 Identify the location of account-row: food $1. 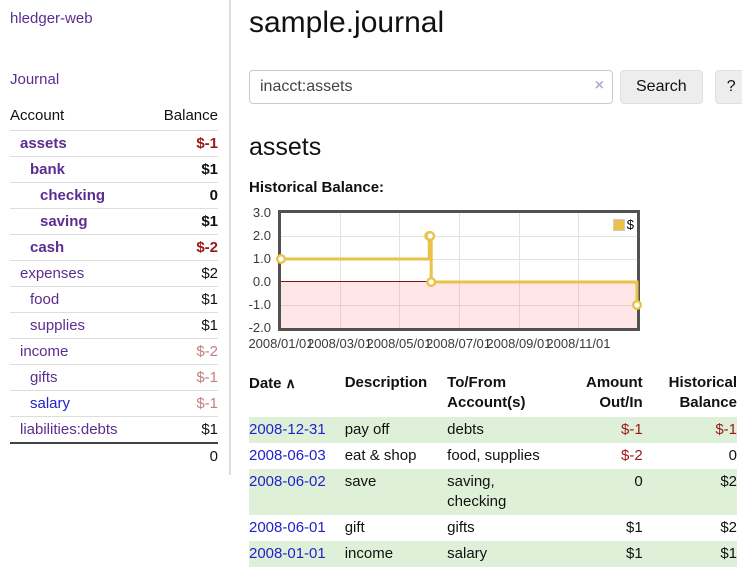
(114, 299).